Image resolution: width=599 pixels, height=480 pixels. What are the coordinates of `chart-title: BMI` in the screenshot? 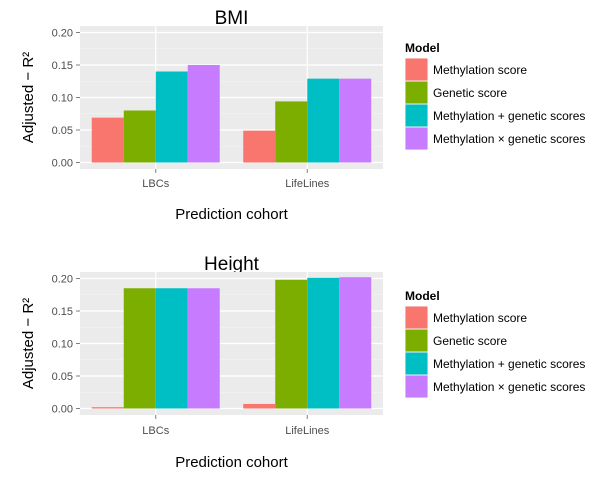 It's located at (232, 18).